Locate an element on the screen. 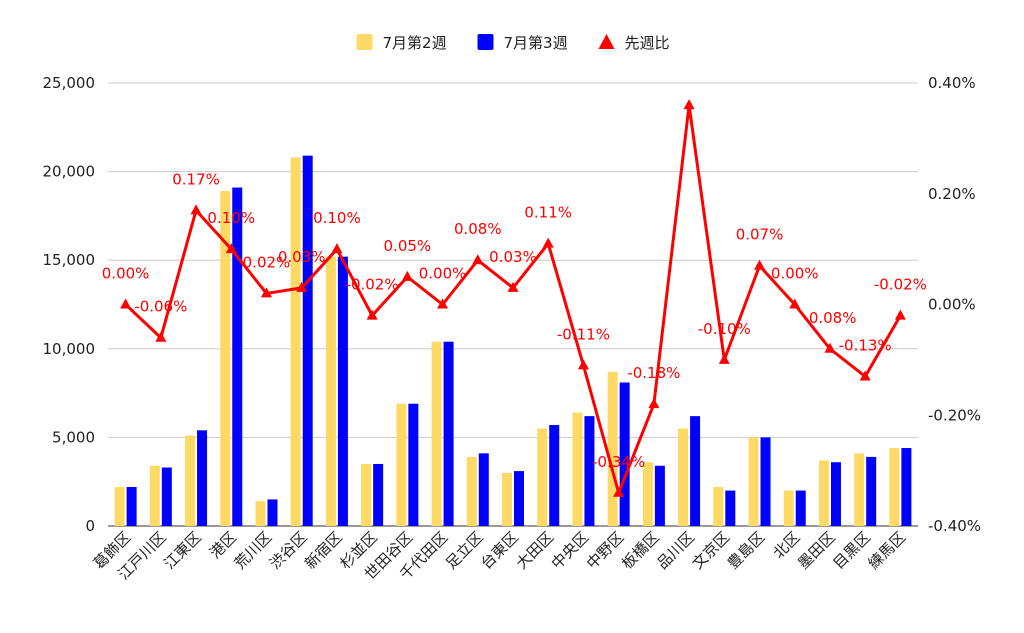  x-tick-label: 品川区 is located at coordinates (675, 550).